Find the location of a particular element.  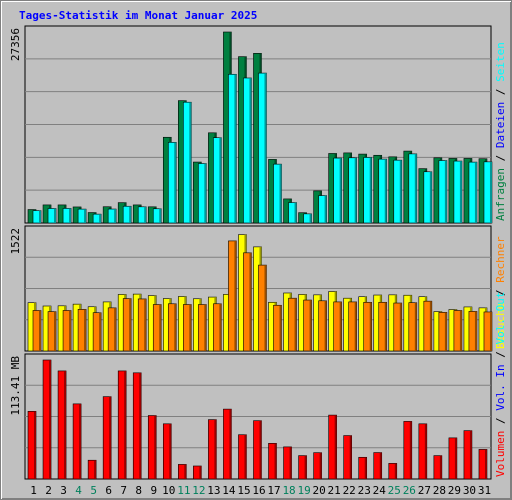

page-title: Tages-Statistik im Monat Januar 2025 is located at coordinates (138, 15).